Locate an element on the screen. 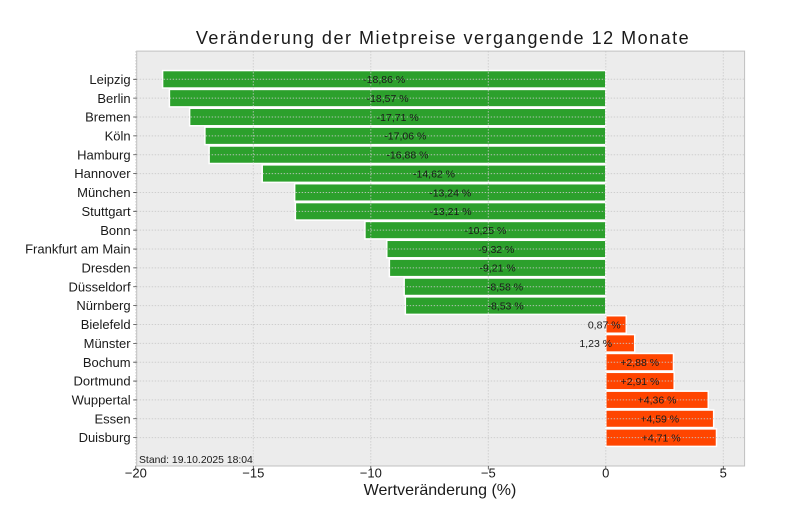 Image resolution: width=800 pixels, height=517 pixels. svg-text: −10 is located at coordinates (371, 473).